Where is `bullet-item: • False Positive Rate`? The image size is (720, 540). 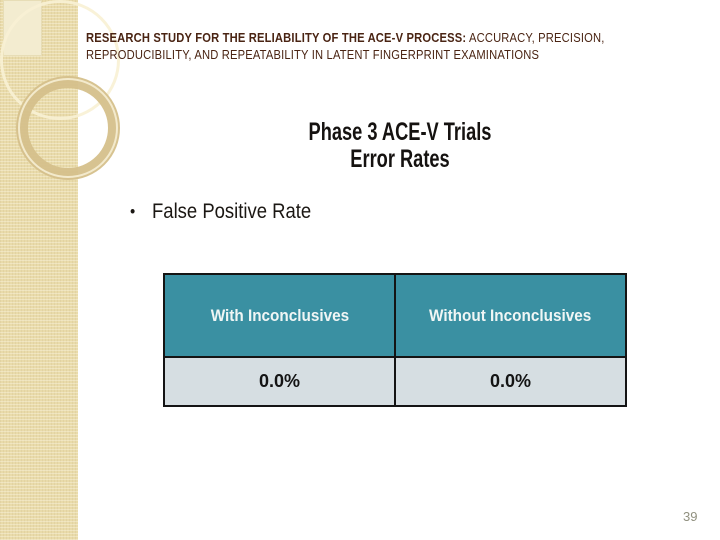 bullet-item: • False Positive Rate is located at coordinates (220, 212).